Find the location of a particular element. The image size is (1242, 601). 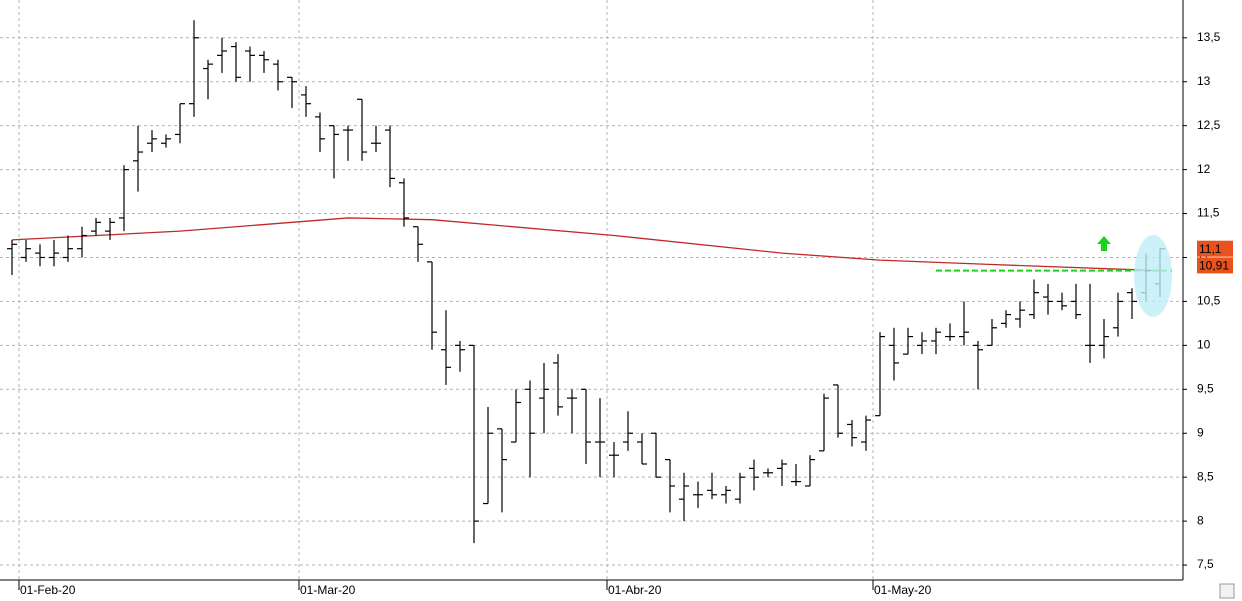

up-arrow is located at coordinates (1104, 243).